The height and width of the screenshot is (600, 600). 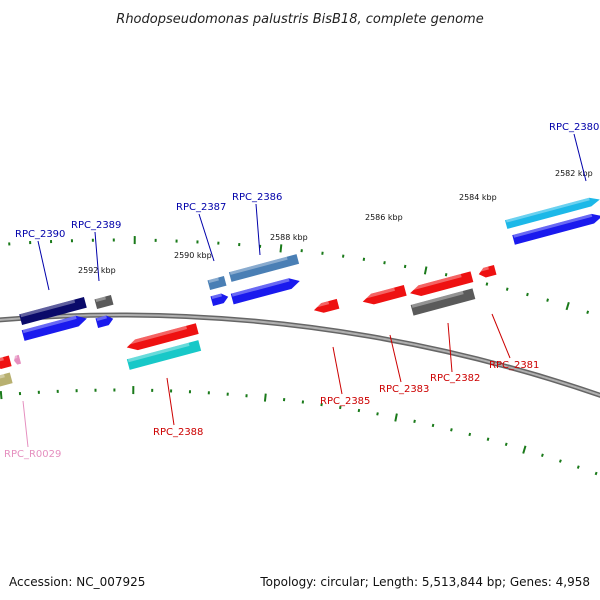 I want to click on gene-label-rpc-2386: RPC_2386, so click(x=257, y=197).